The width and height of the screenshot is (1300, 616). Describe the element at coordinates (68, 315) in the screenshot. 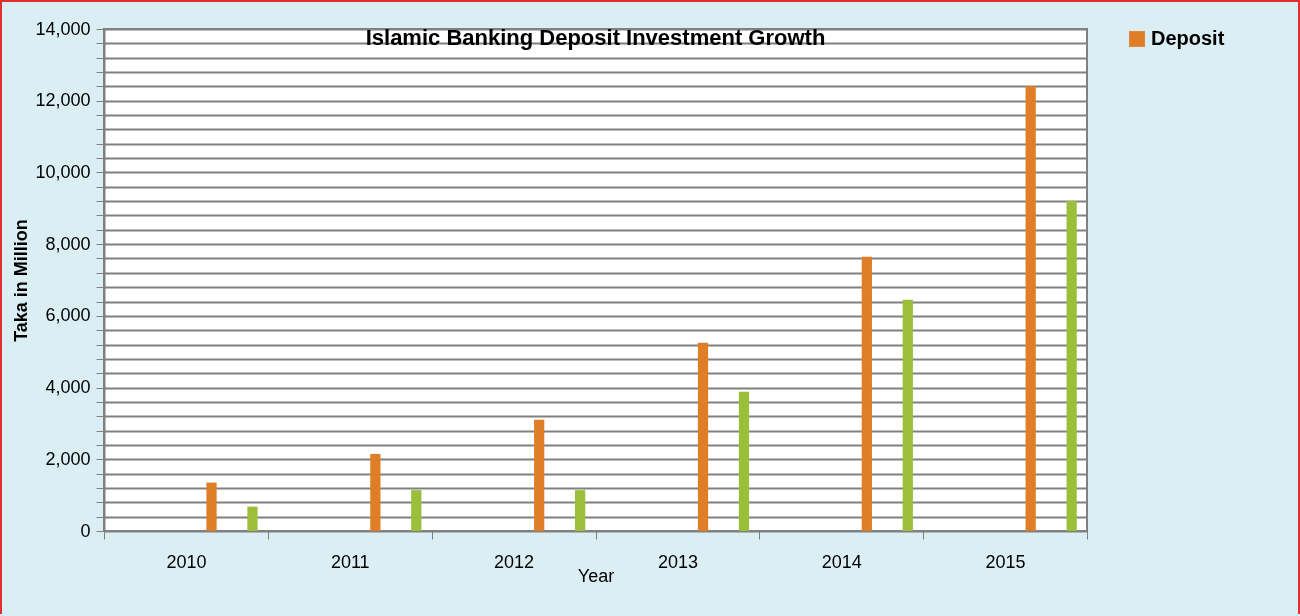

I see `y-tick-label: 6,000` at that location.